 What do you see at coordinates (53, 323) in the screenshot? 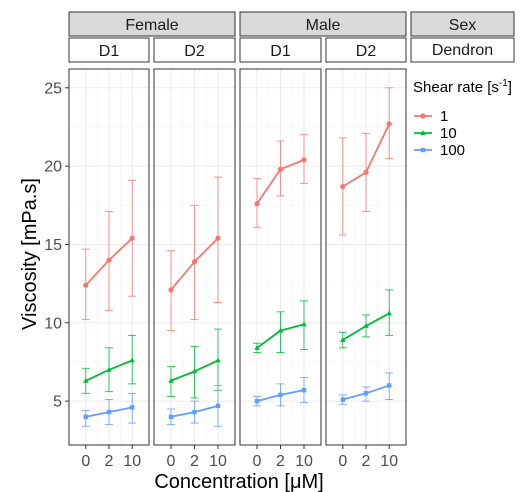
I see `y-tick-label: 10` at bounding box center [53, 323].